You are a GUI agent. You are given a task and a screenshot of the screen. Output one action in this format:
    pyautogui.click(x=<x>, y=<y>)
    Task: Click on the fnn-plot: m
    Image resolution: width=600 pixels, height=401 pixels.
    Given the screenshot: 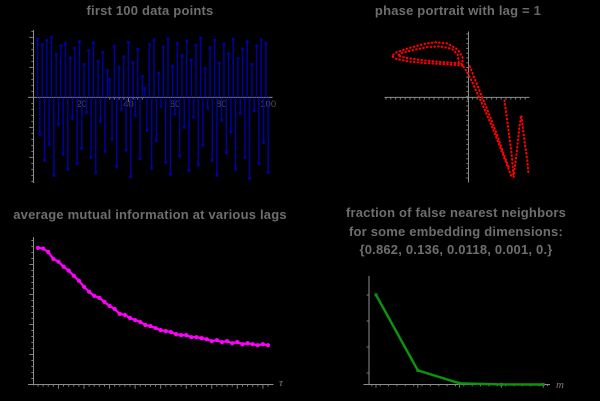 What is the action you would take?
    pyautogui.click(x=463, y=333)
    